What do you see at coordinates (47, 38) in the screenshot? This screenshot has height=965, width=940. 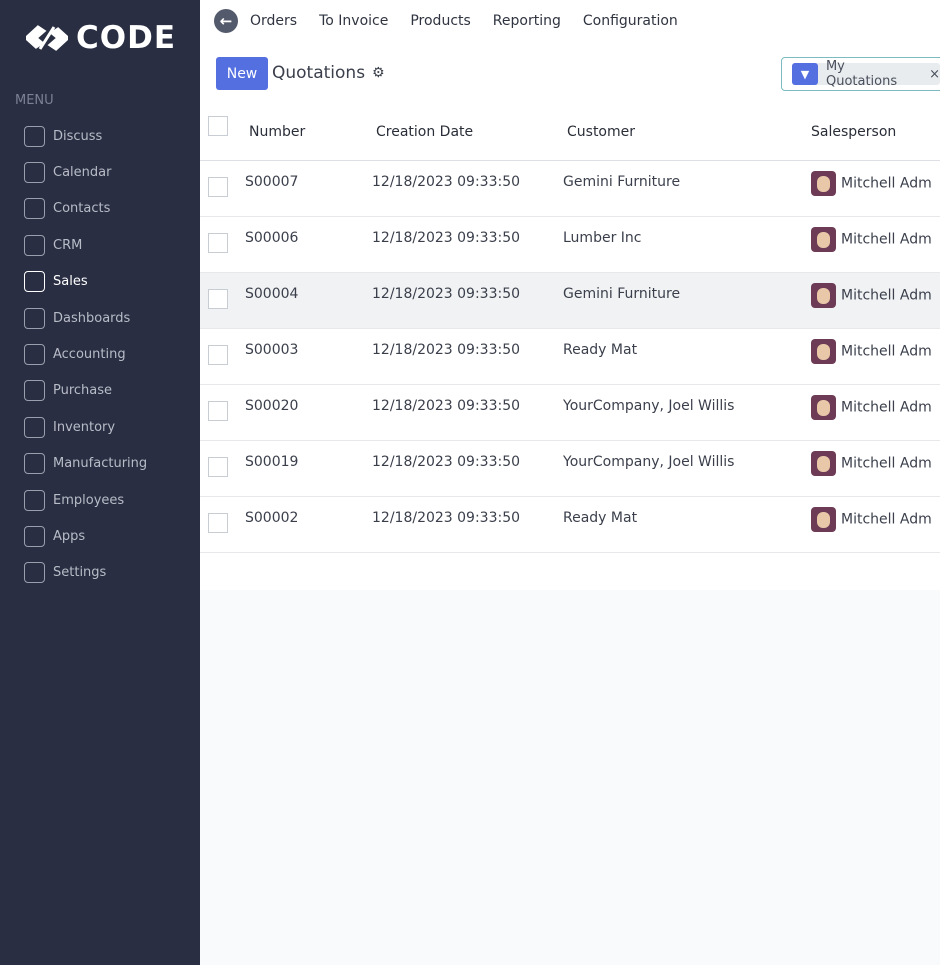 I see `logo-icon` at bounding box center [47, 38].